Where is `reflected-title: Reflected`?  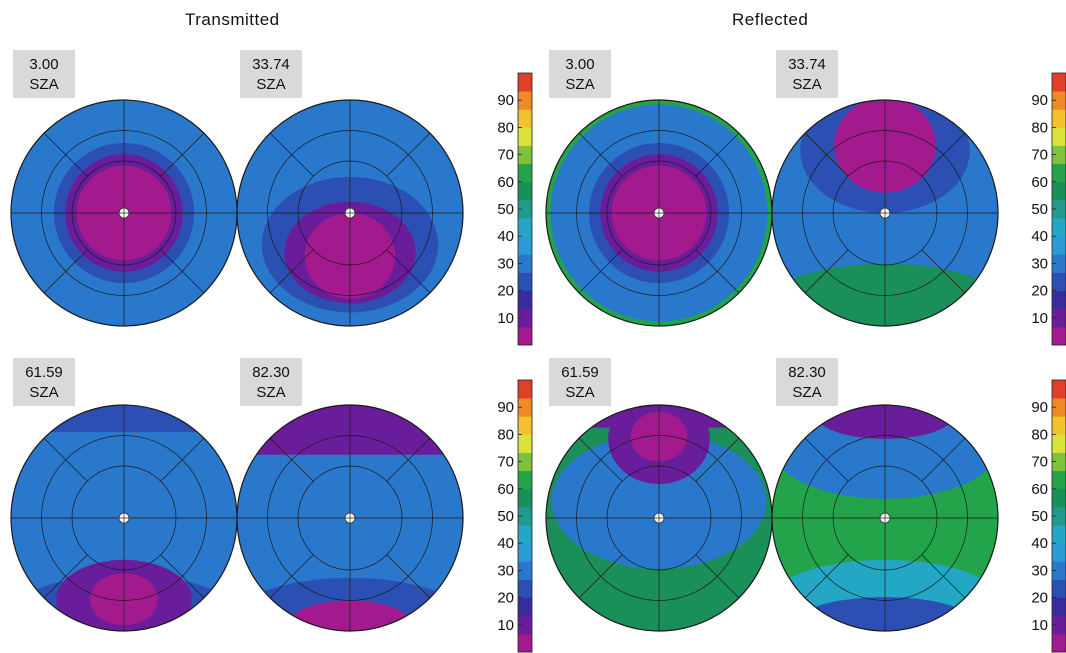 reflected-title: Reflected is located at coordinates (770, 19).